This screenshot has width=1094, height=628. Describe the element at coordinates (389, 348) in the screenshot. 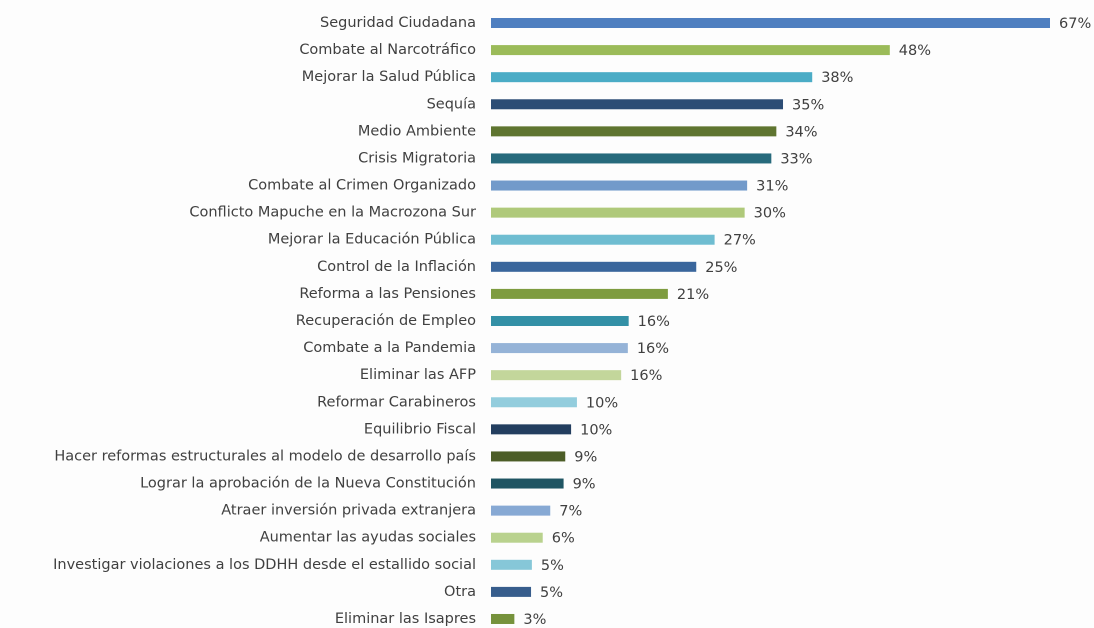

I see `category-label: Combate a la Pandemia` at that location.